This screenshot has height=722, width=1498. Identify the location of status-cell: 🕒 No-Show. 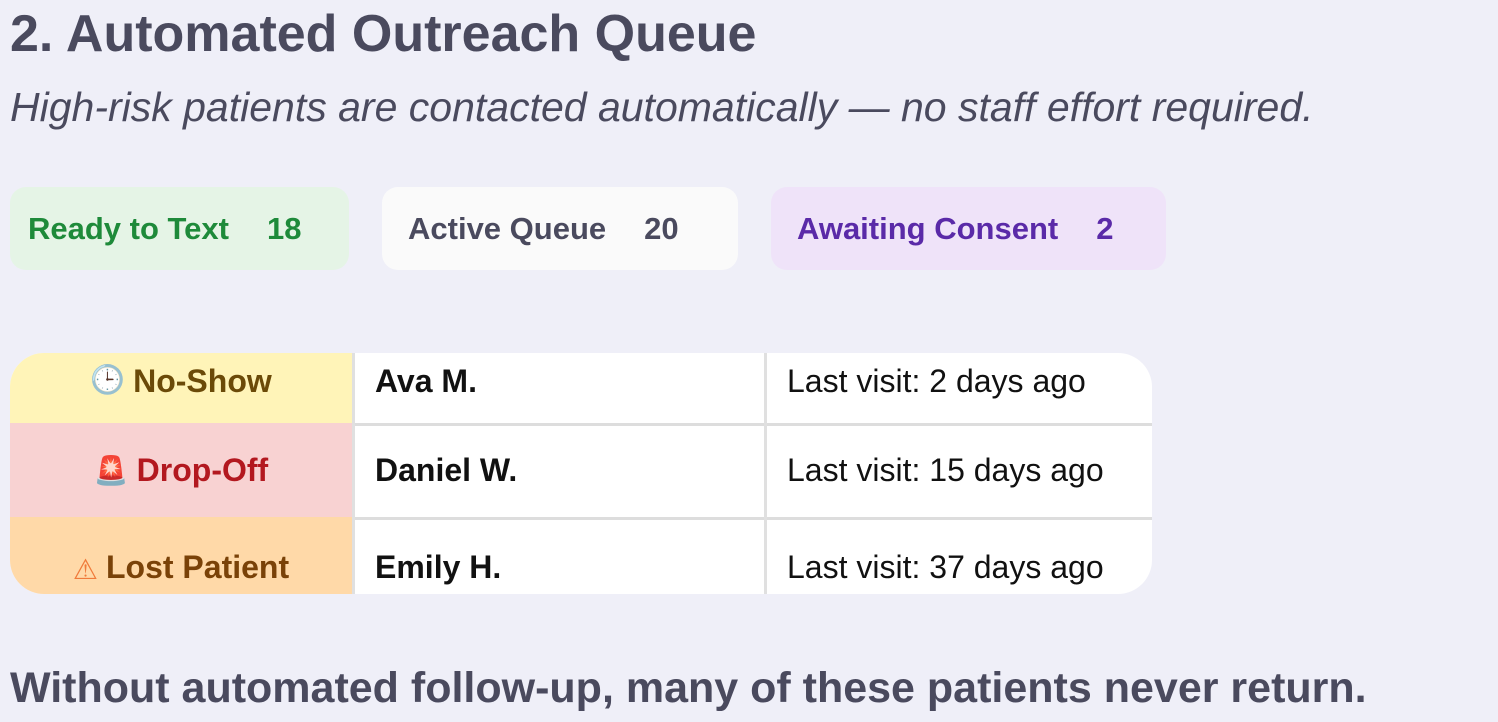
(182, 388).